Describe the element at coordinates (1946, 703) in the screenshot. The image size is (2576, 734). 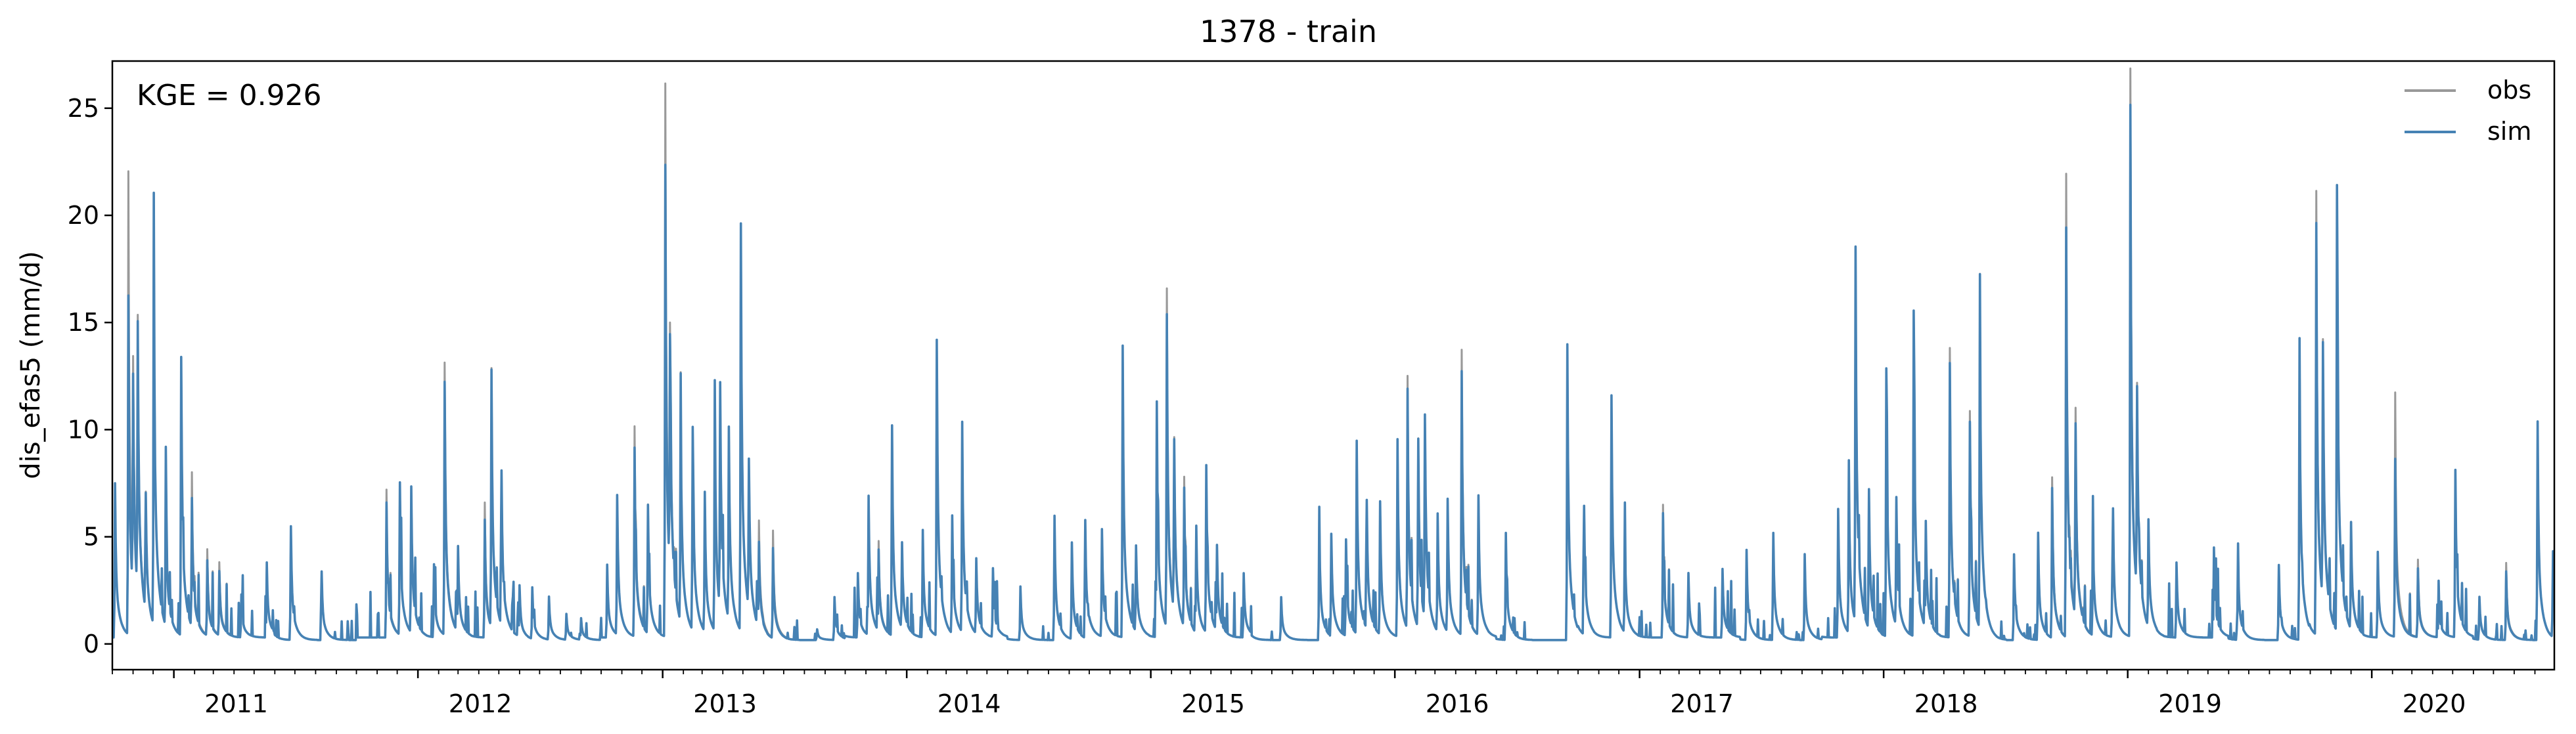
I see `x-tick-label: 2018` at that location.